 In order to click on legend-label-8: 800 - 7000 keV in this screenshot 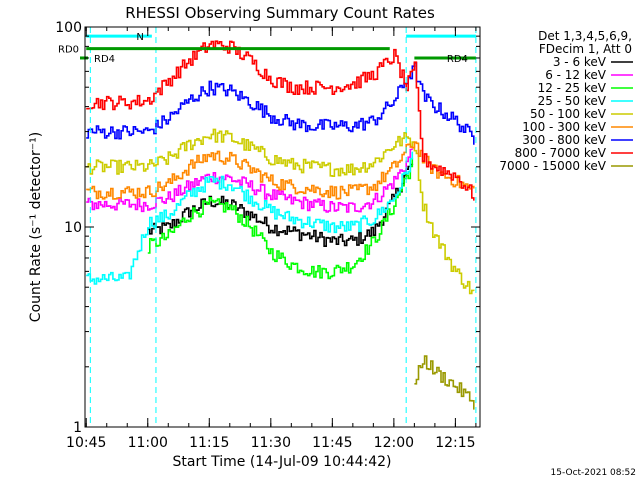, I will do `click(561, 153)`.